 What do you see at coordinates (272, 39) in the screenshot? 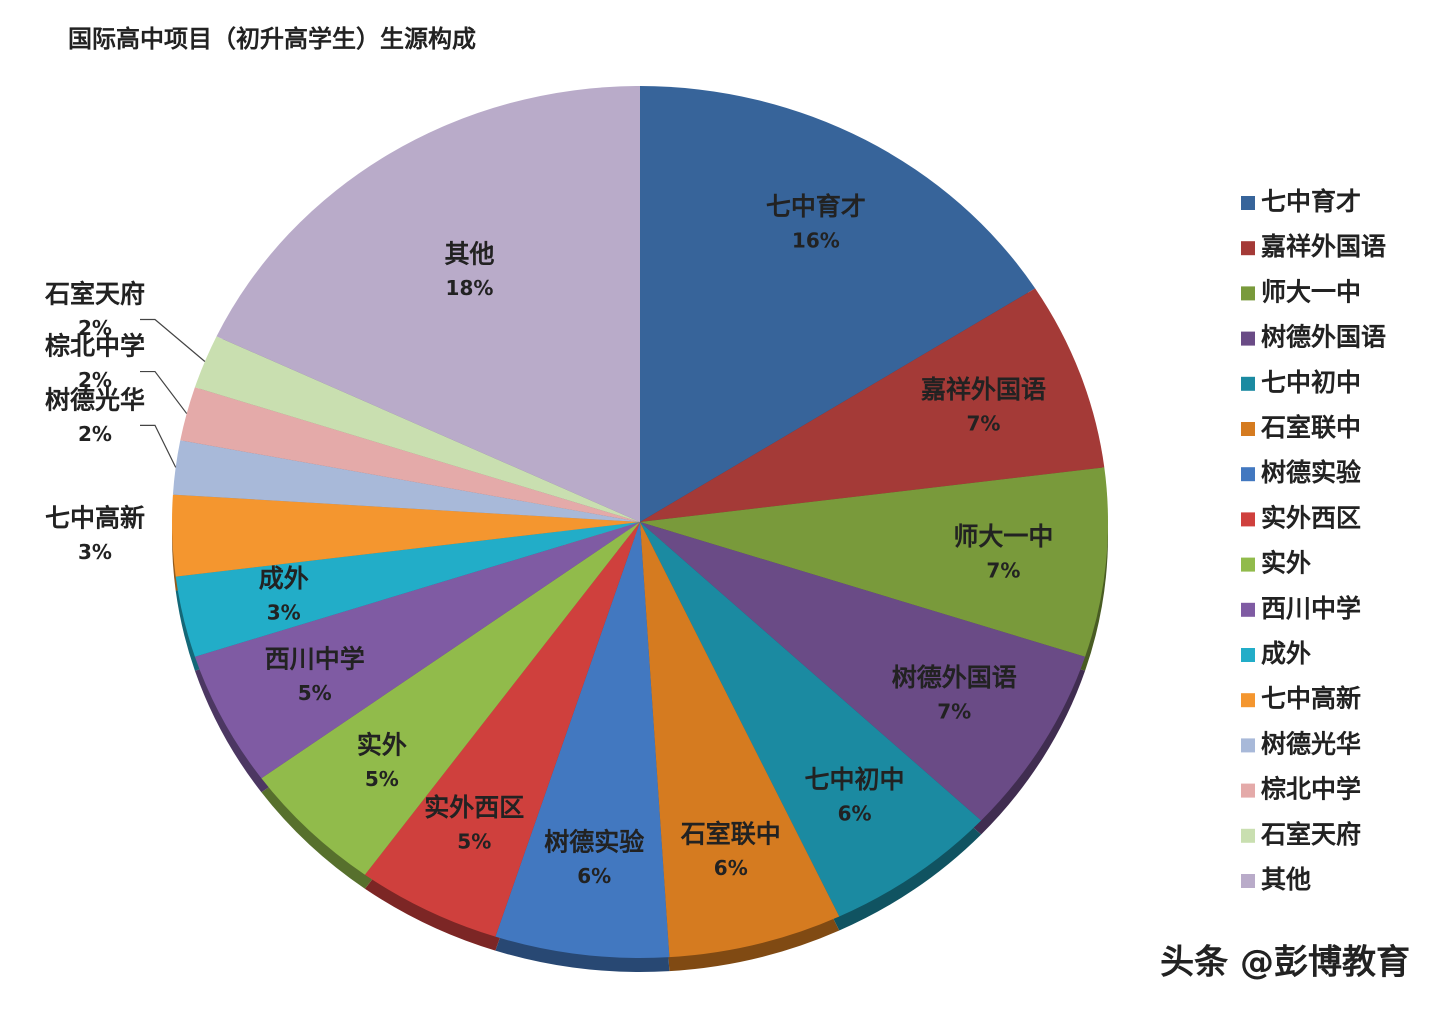
I see `chart-title: 国际高中项目（初升高学生）生源构成` at bounding box center [272, 39].